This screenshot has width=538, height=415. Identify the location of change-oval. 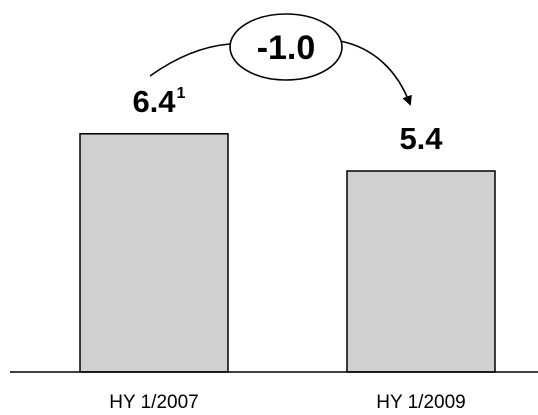
(286, 47).